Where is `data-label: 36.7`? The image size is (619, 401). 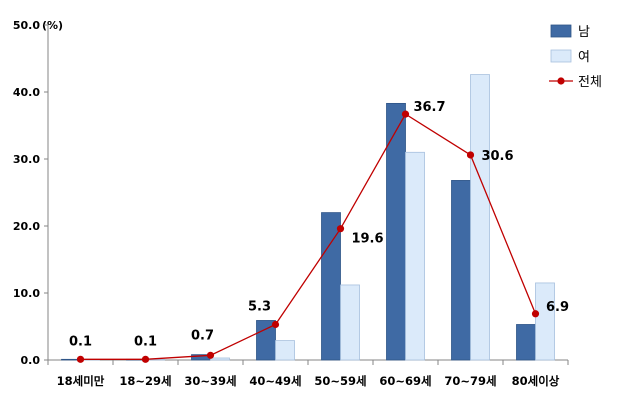 data-label: 36.7 is located at coordinates (429, 107).